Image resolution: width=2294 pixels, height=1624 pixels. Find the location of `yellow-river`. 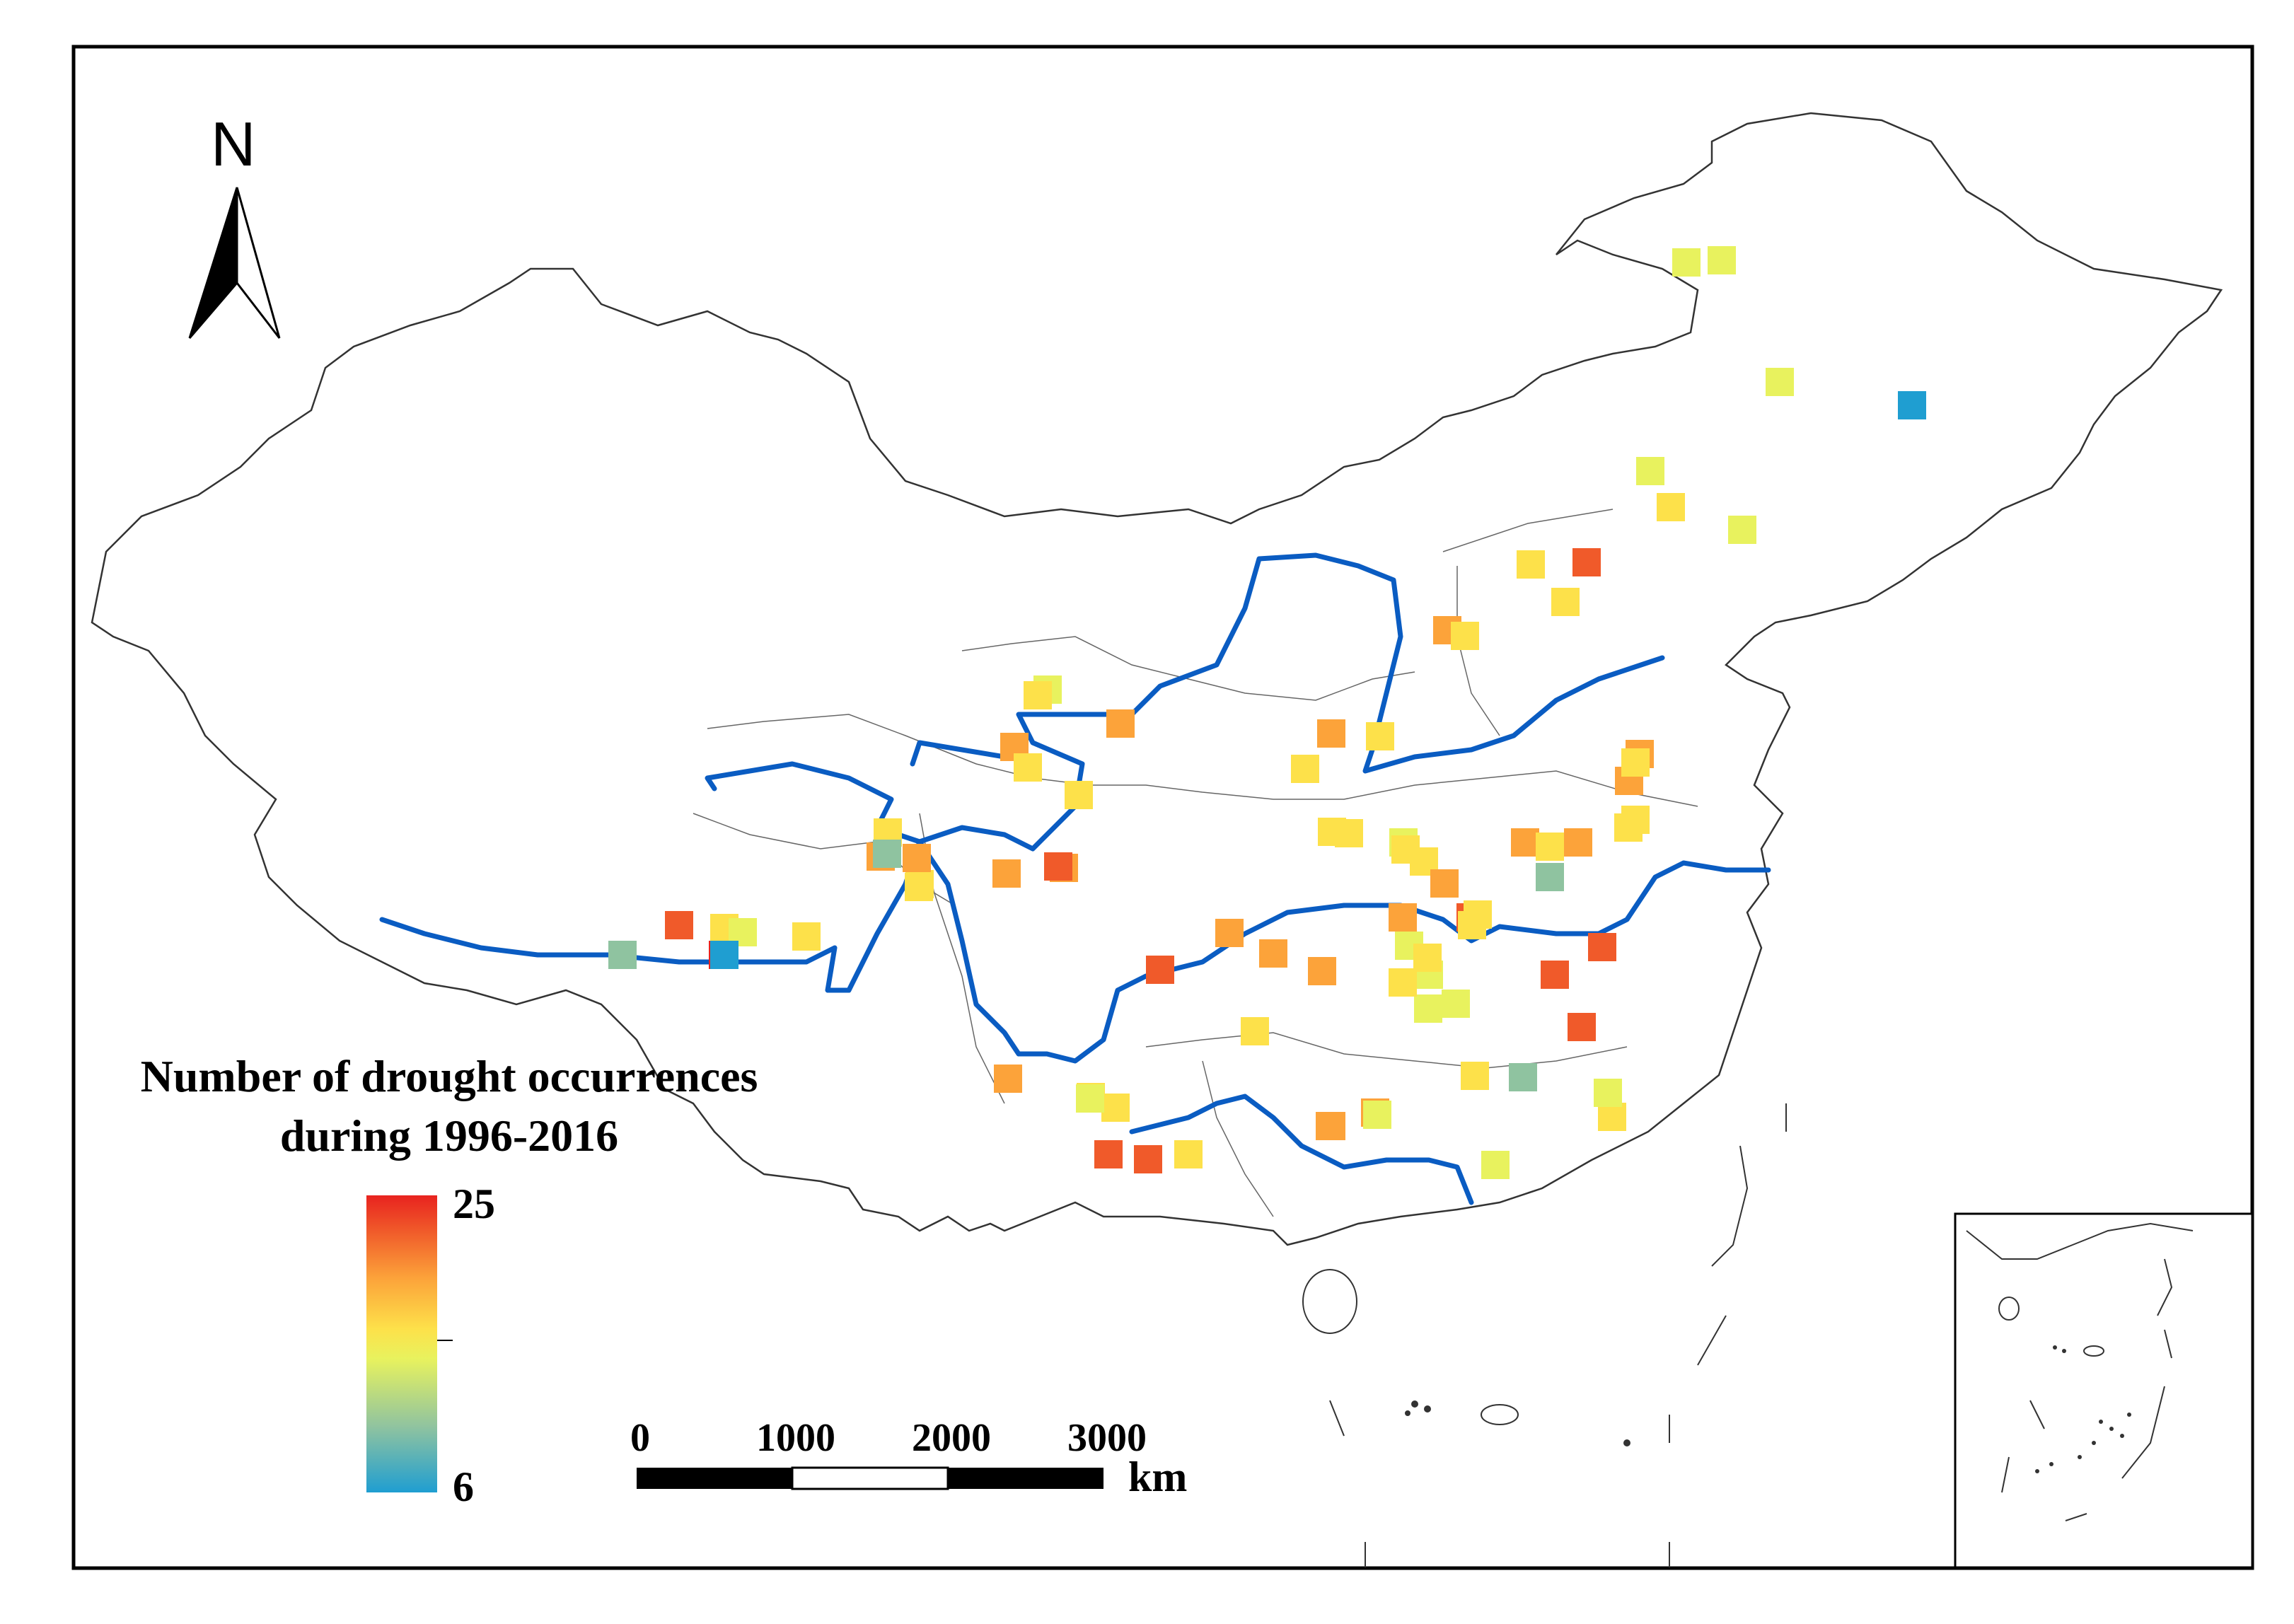

yellow-river is located at coordinates (1185, 702).